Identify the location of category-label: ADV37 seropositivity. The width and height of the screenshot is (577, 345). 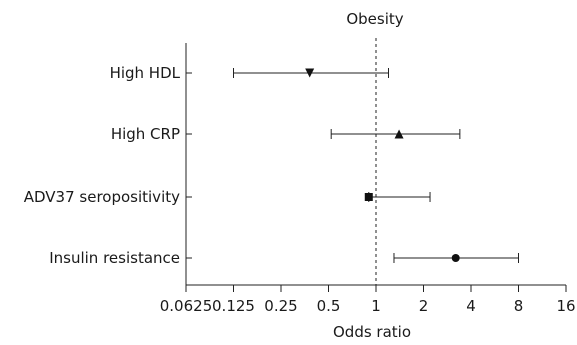
(102, 197).